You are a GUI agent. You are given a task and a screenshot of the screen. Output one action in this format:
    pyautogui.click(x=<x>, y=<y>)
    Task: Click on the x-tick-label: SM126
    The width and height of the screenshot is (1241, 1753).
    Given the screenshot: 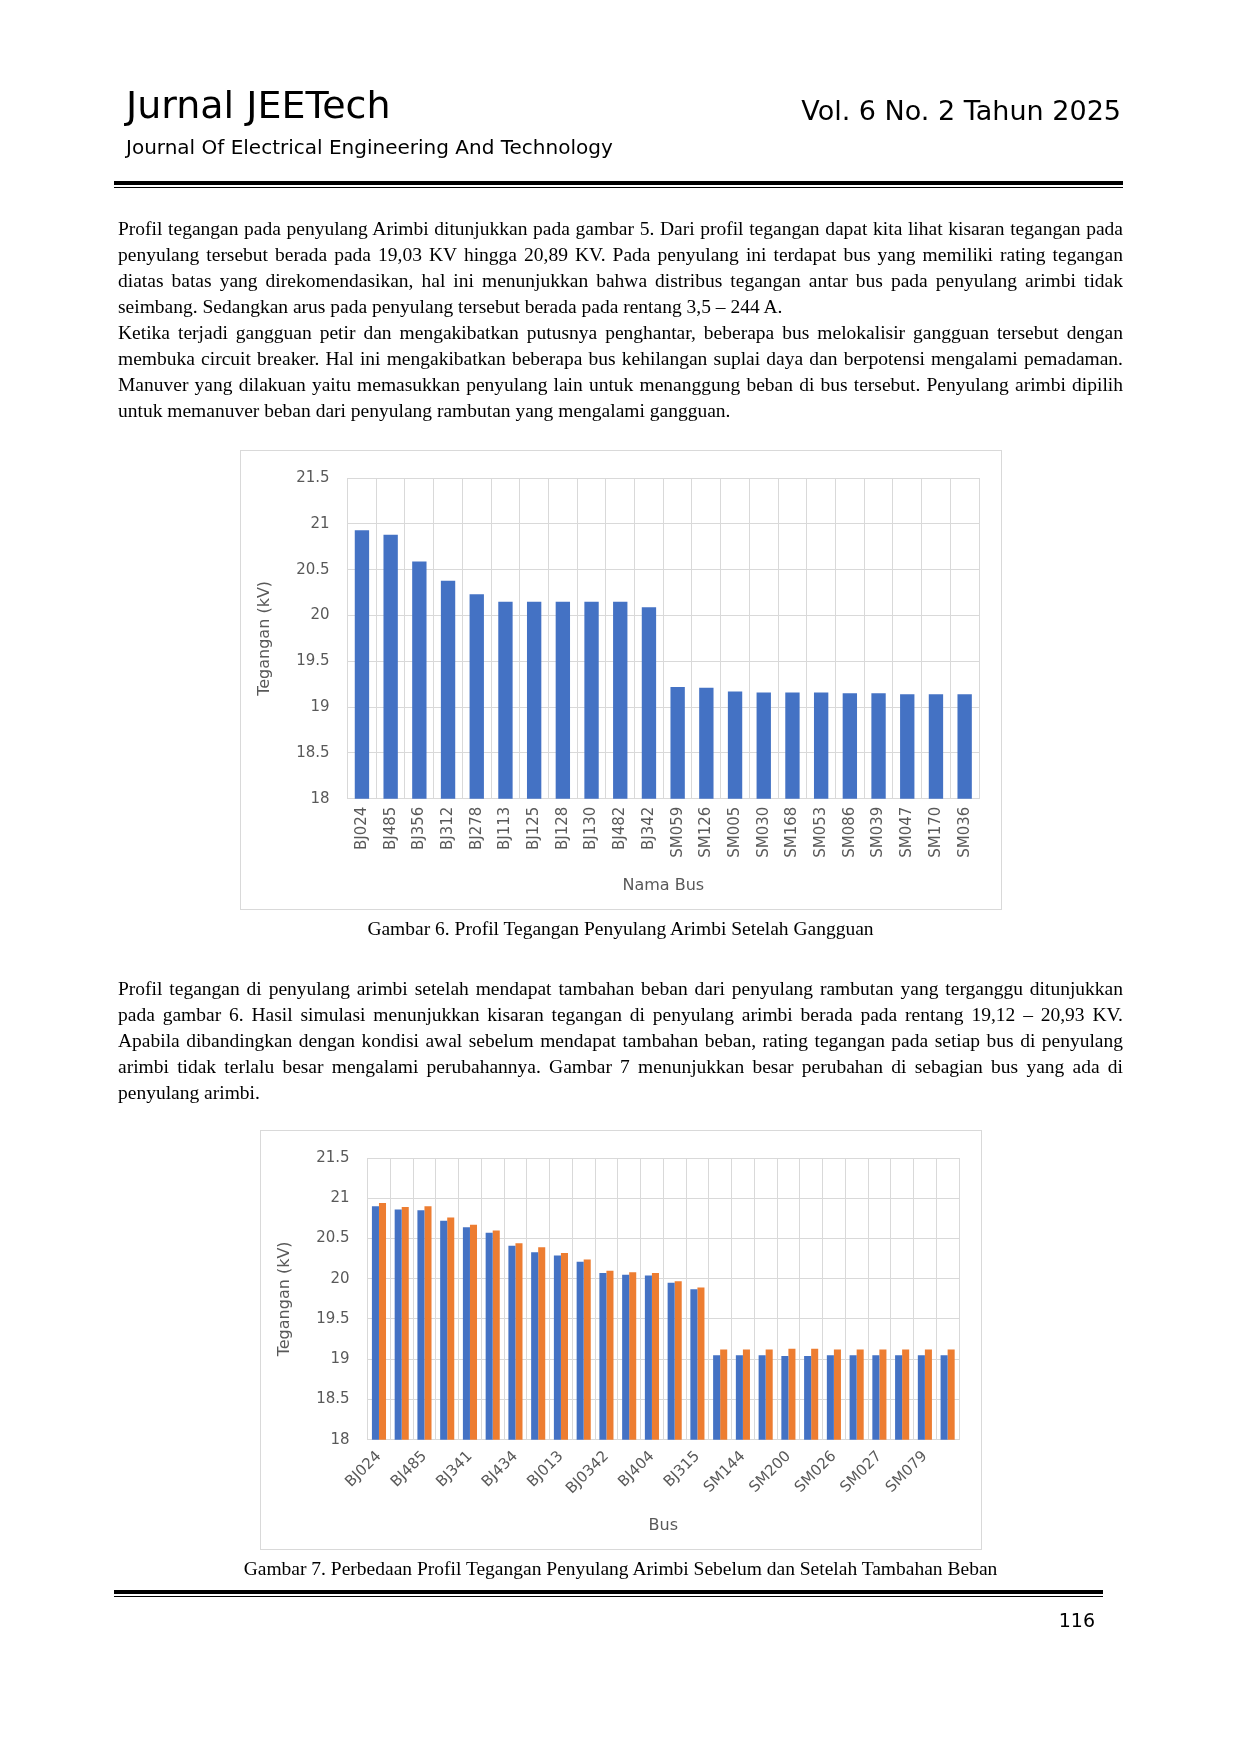 What is the action you would take?
    pyautogui.click(x=704, y=832)
    